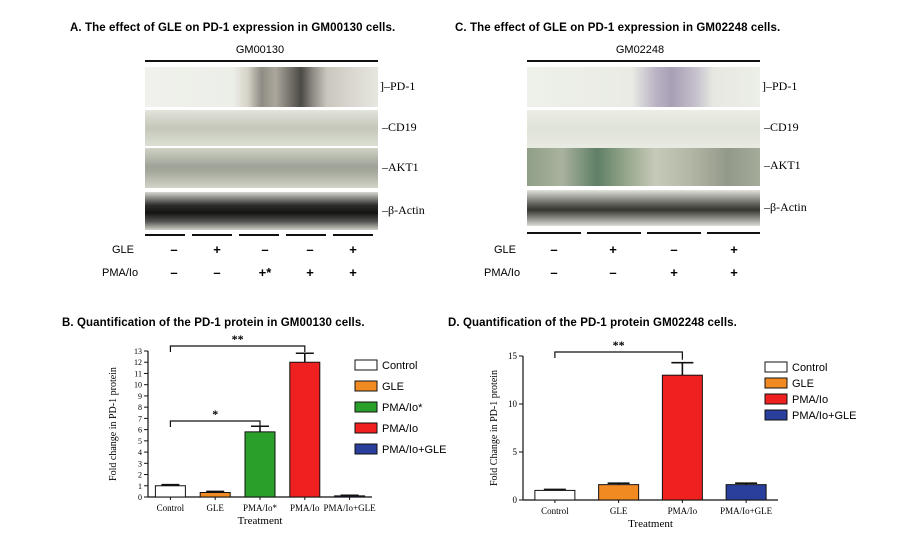 The image size is (920, 550). I want to click on blot-c-actin-text: β-Actin, so click(788, 207).